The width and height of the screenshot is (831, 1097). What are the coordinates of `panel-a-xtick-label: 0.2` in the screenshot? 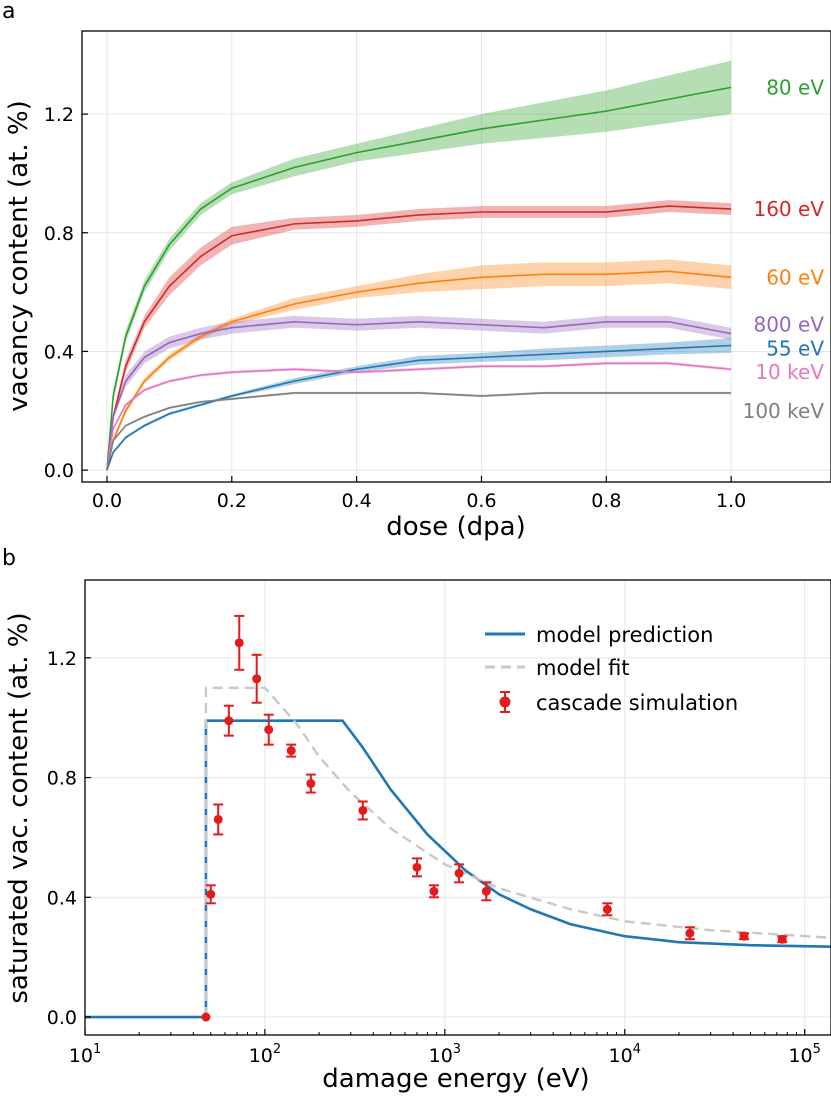 It's located at (232, 501).